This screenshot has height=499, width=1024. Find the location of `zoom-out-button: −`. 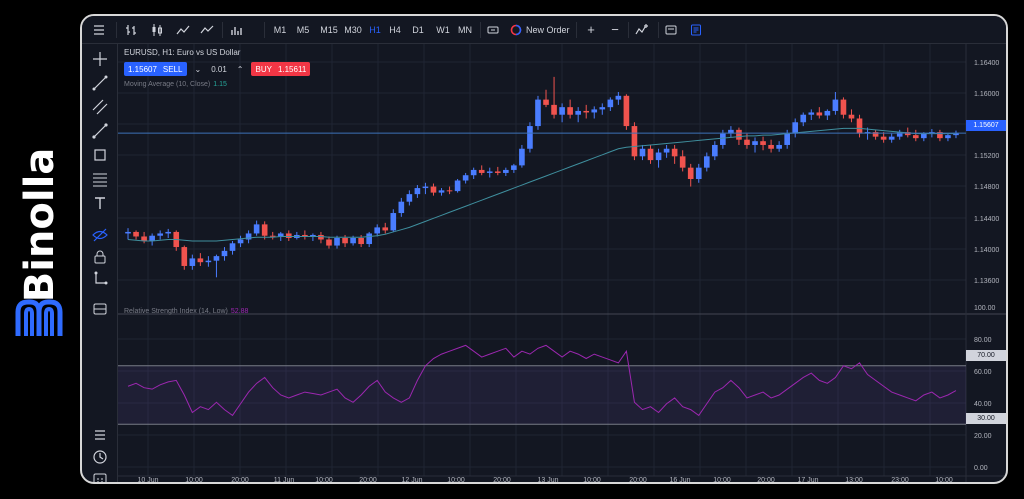

zoom-out-button: − is located at coordinates (615, 29).